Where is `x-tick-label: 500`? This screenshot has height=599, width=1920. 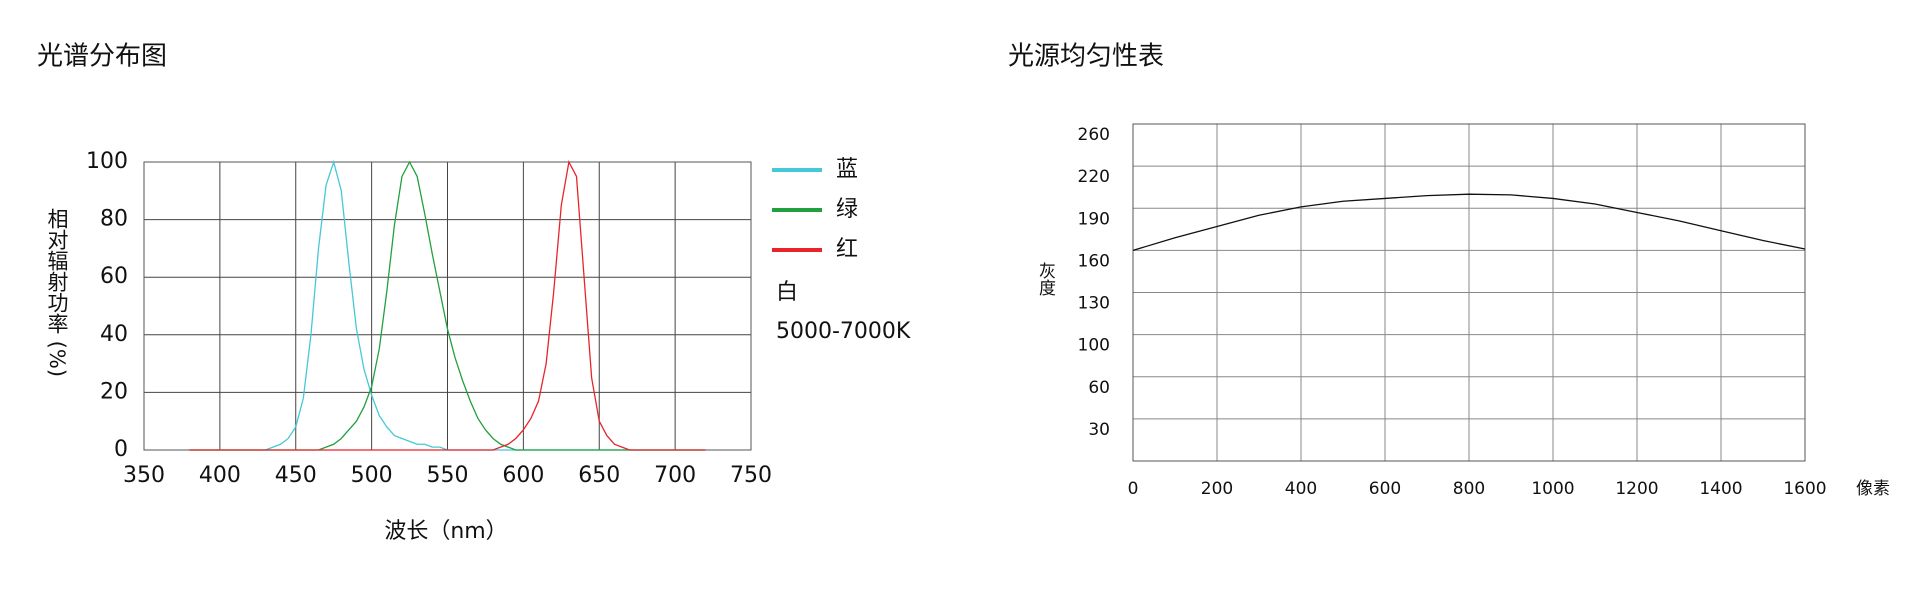
x-tick-label: 500 is located at coordinates (372, 475).